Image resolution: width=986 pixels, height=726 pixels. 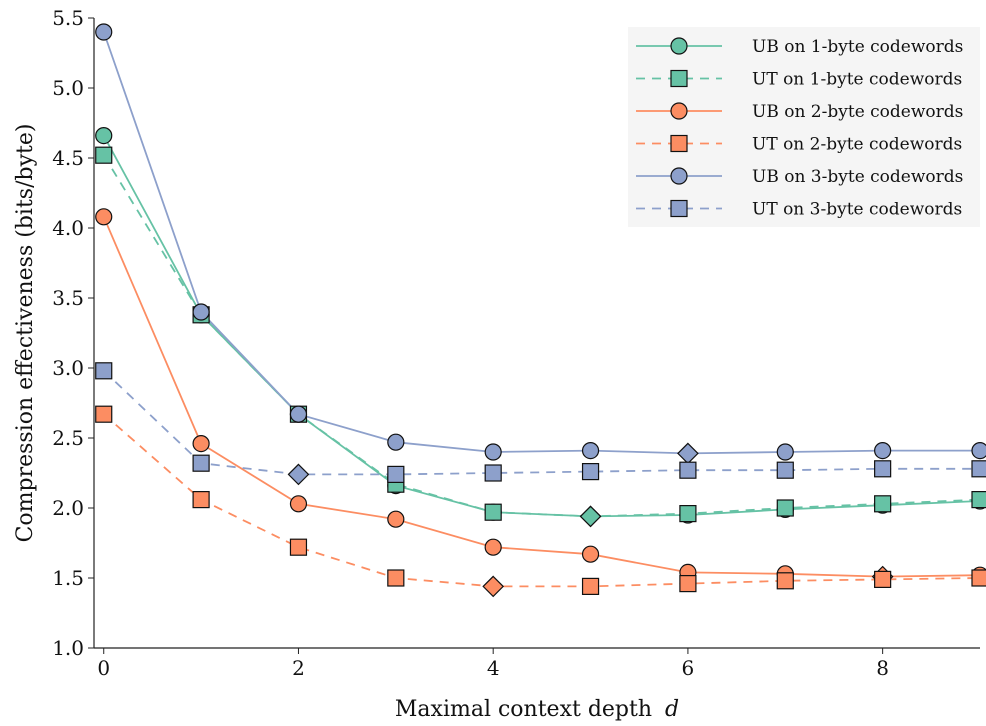 What do you see at coordinates (68, 368) in the screenshot?
I see `y-tick-label: 3.0` at bounding box center [68, 368].